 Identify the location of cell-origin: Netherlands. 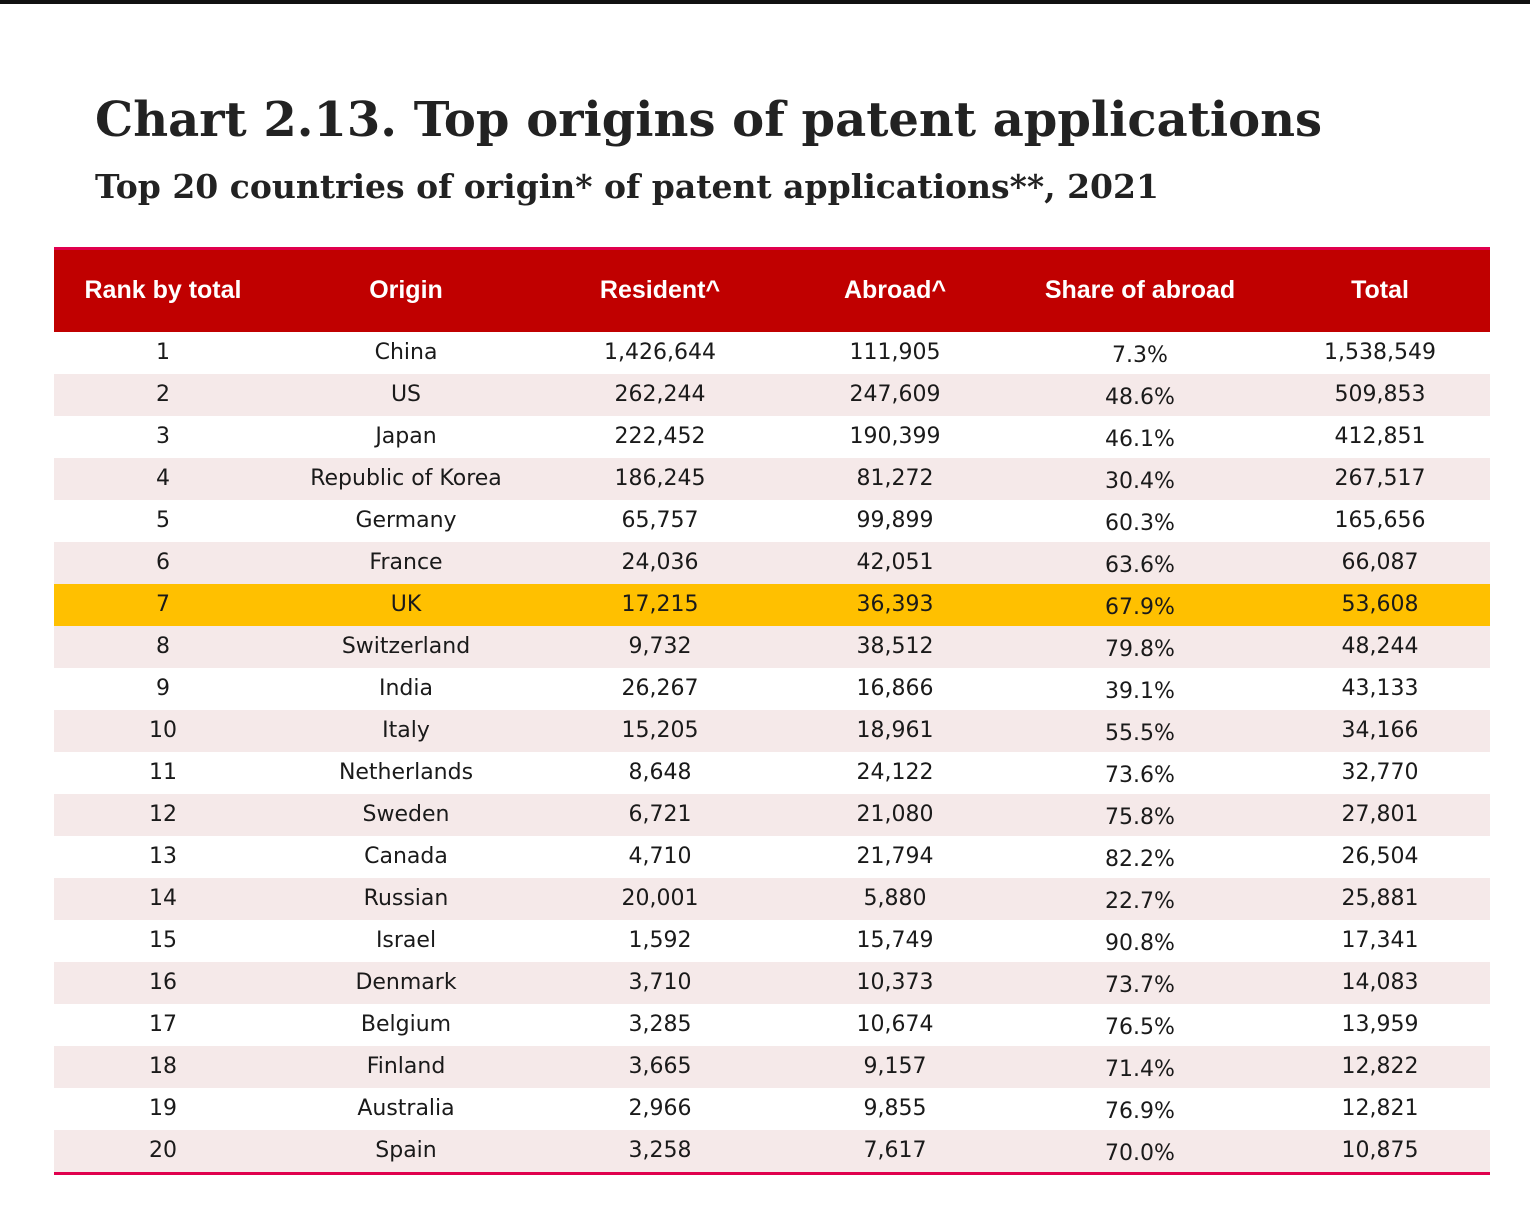
(406, 772).